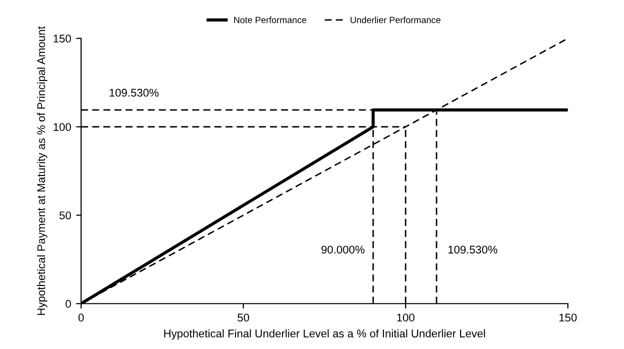  I want to click on y-tick-label: 100, so click(62, 127).